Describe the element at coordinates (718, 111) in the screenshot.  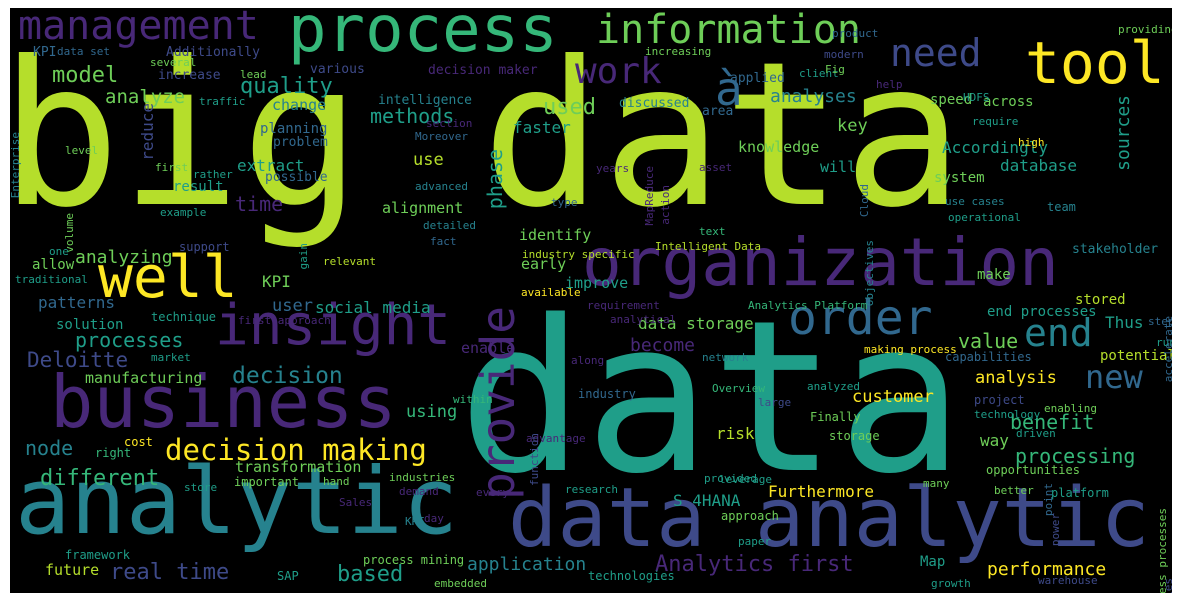
I see `cloud-word: area` at that location.